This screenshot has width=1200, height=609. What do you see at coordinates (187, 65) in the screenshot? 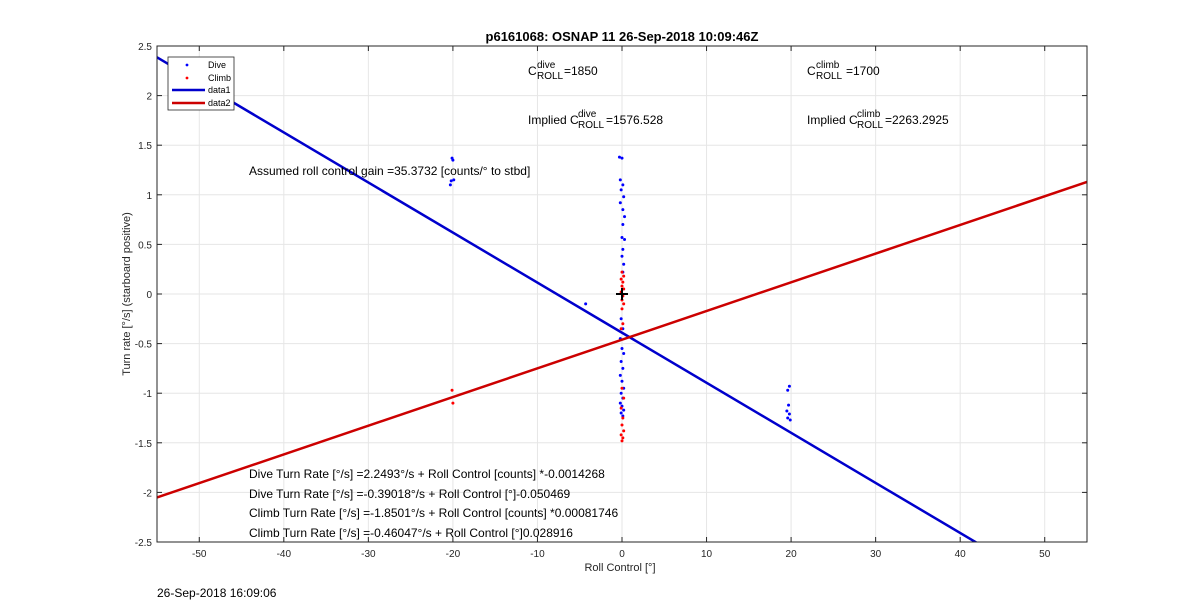
I see `legend-dive-marker` at bounding box center [187, 65].